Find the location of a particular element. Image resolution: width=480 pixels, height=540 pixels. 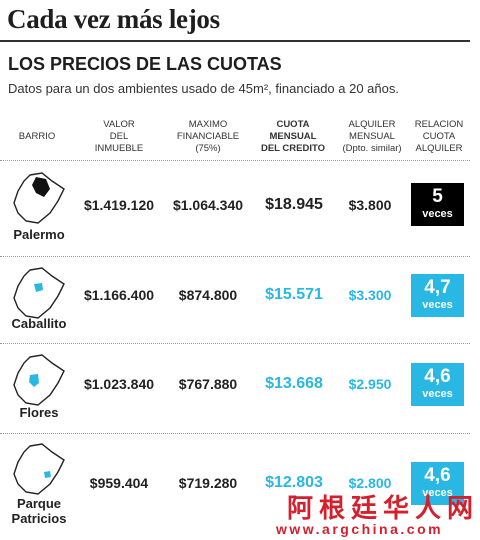

header-relacion: RELACION CUOTA ALQUILER is located at coordinates (439, 137).